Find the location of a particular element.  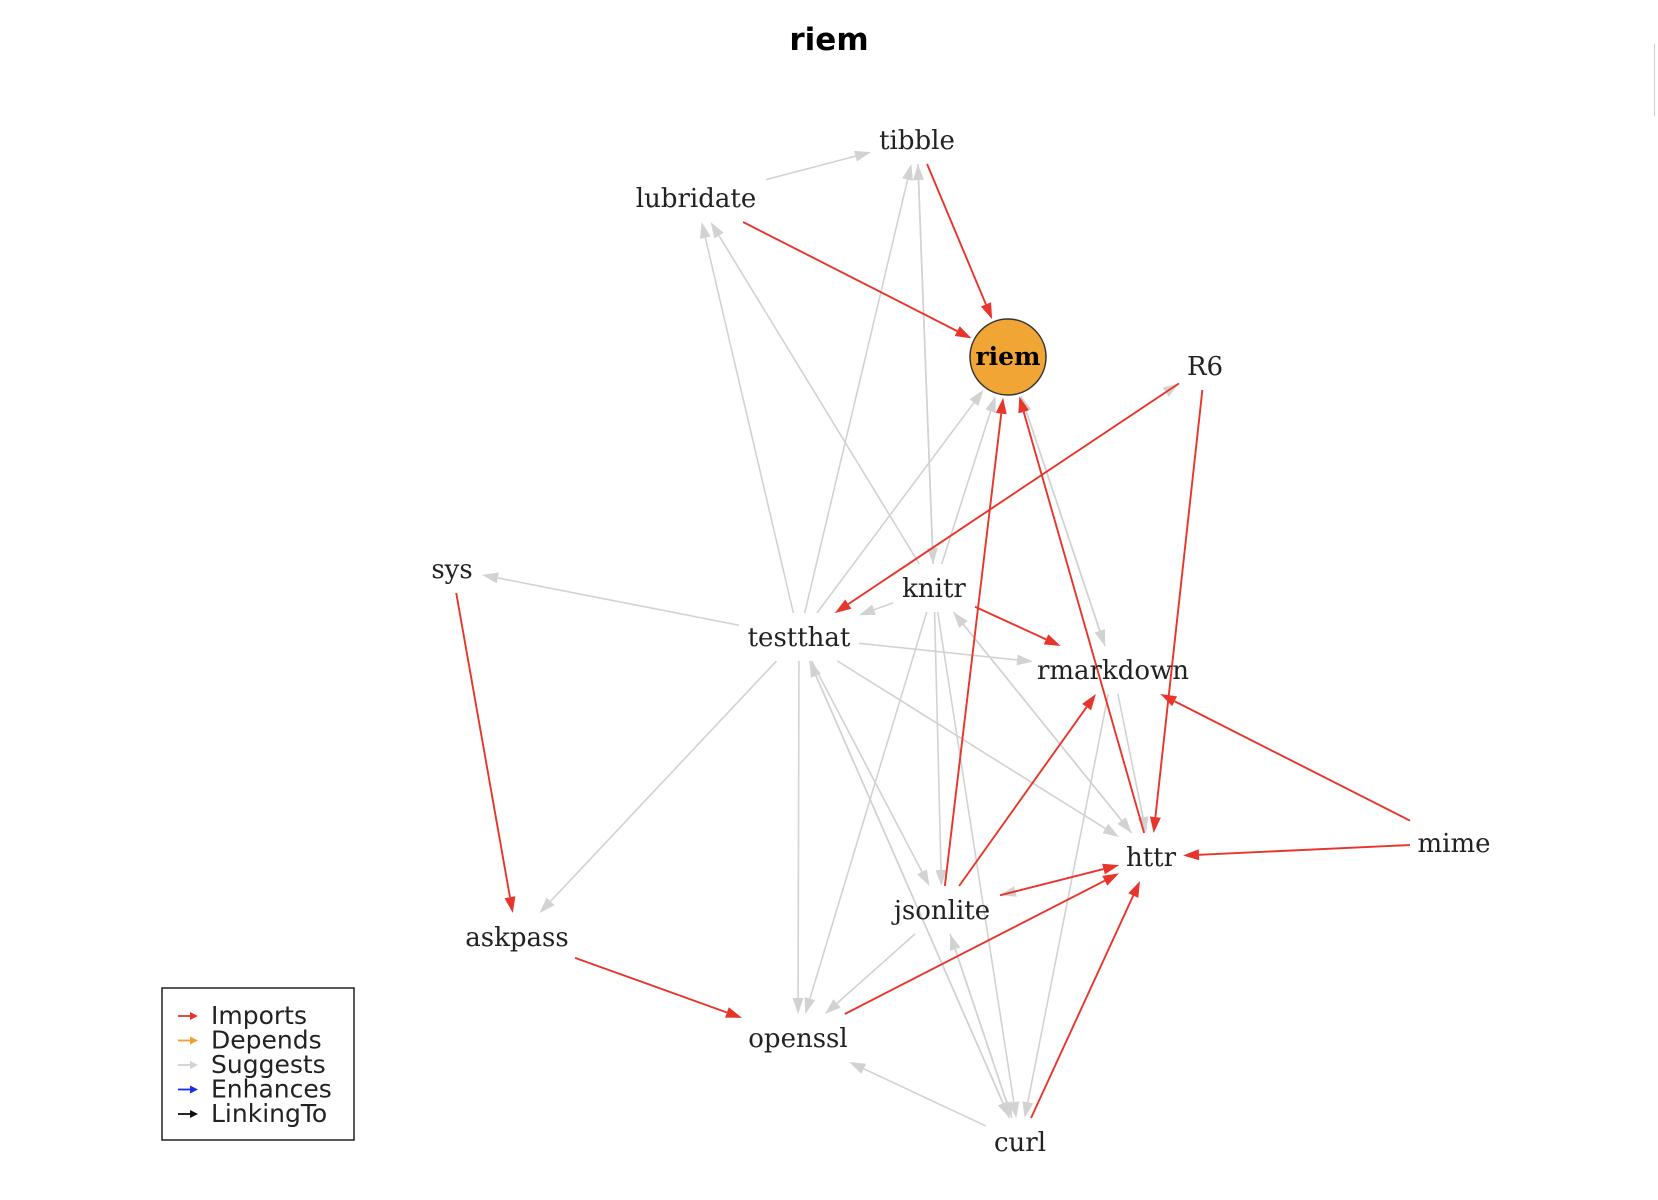

edge-riem-to-rmarkdown is located at coordinates (1063, 520).